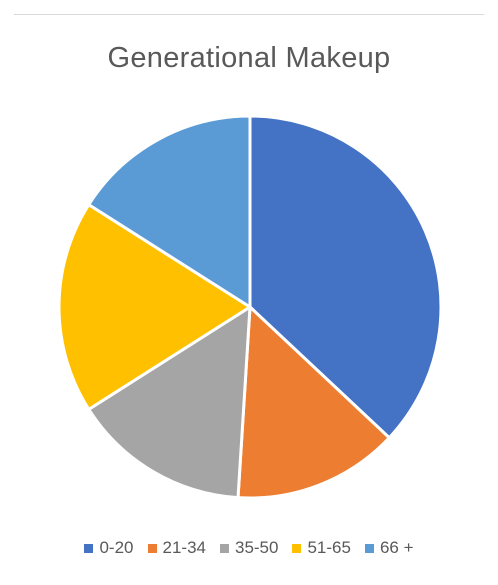  What do you see at coordinates (256, 547) in the screenshot?
I see `legend-label: 35-50` at bounding box center [256, 547].